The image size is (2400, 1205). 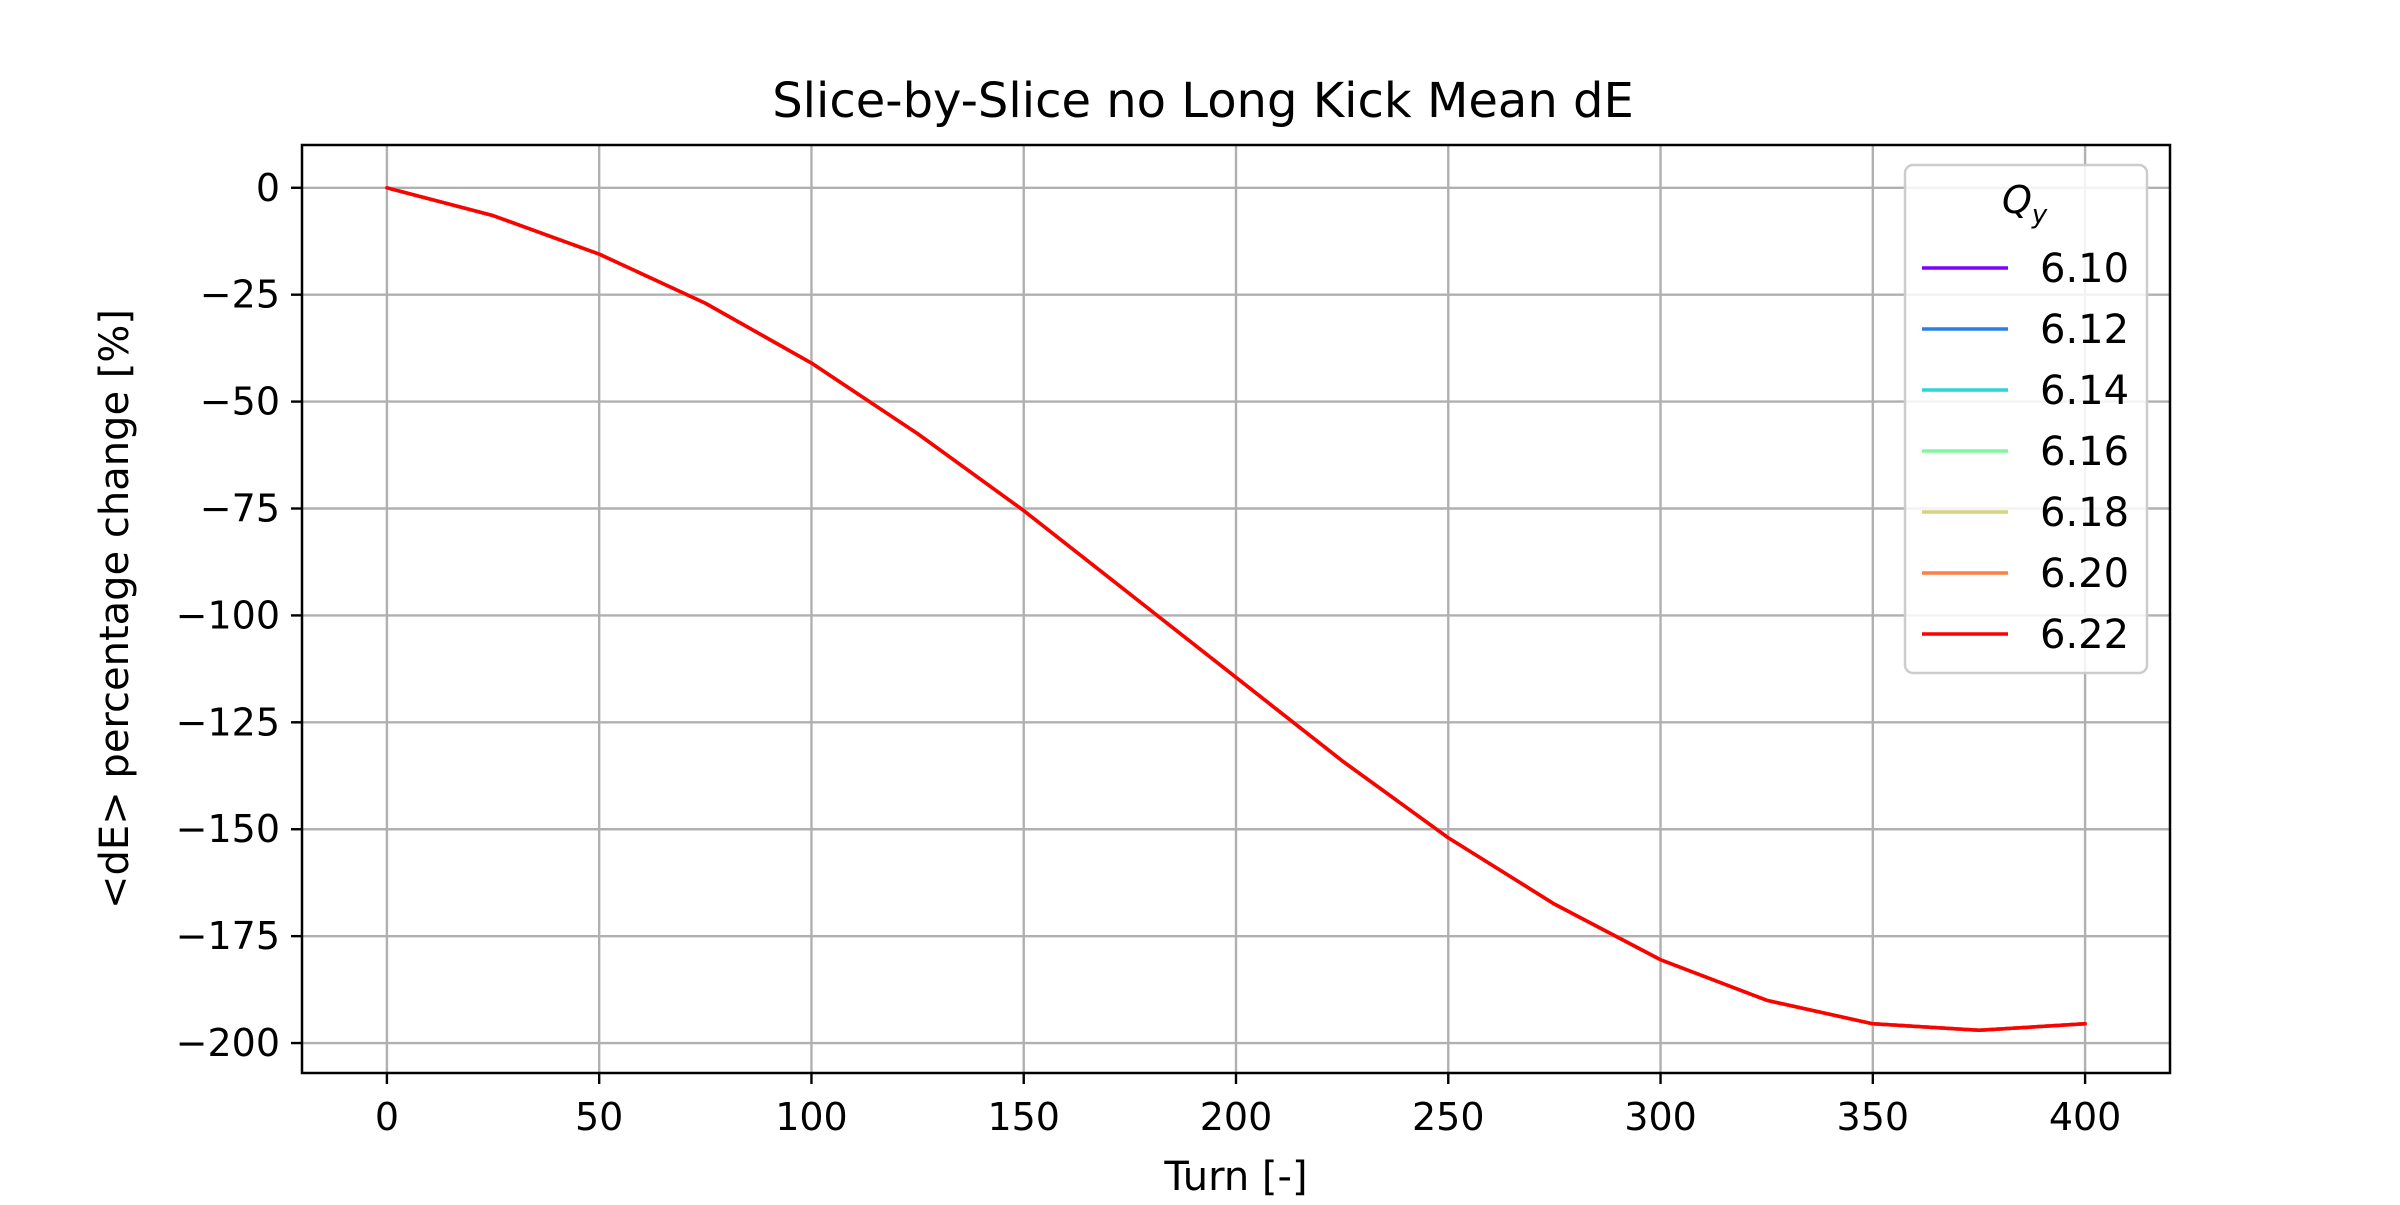 What do you see at coordinates (268, 188) in the screenshot?
I see `y-tick-label: 0` at bounding box center [268, 188].